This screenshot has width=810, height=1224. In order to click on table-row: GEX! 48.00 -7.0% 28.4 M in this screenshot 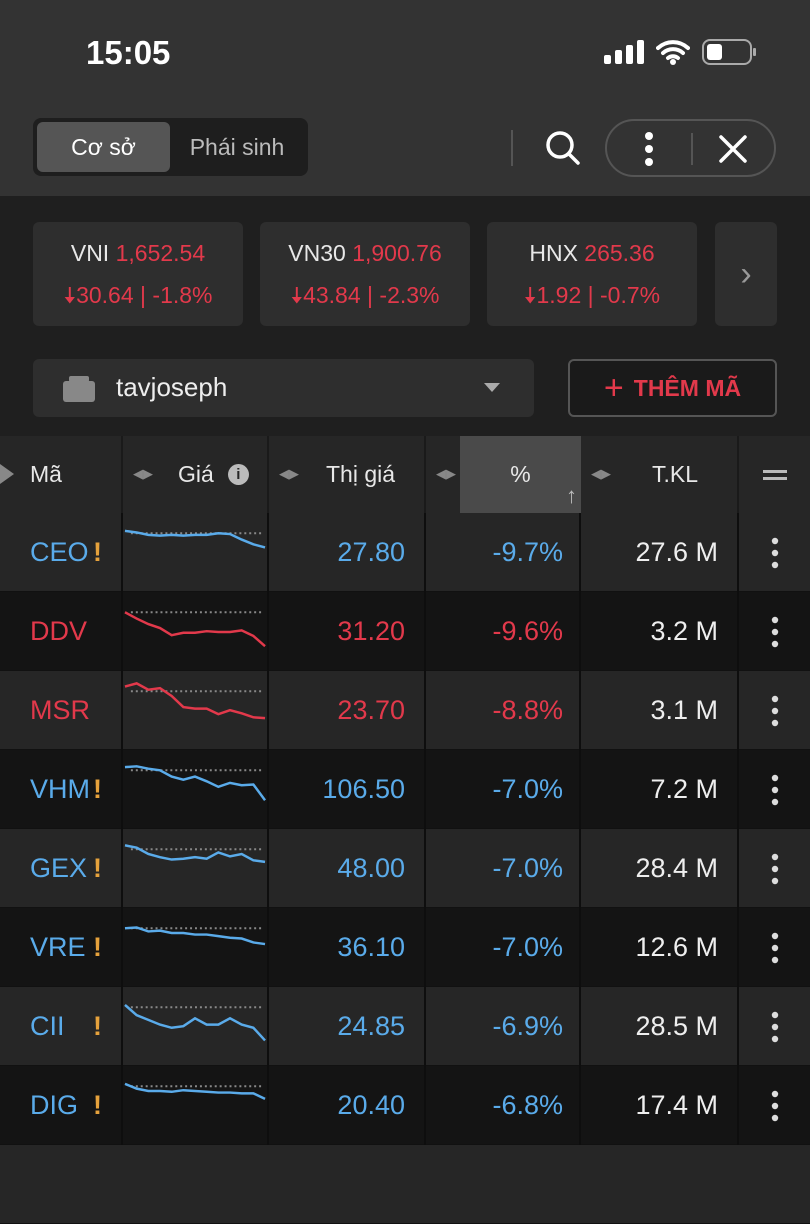, I will do `click(405, 868)`.